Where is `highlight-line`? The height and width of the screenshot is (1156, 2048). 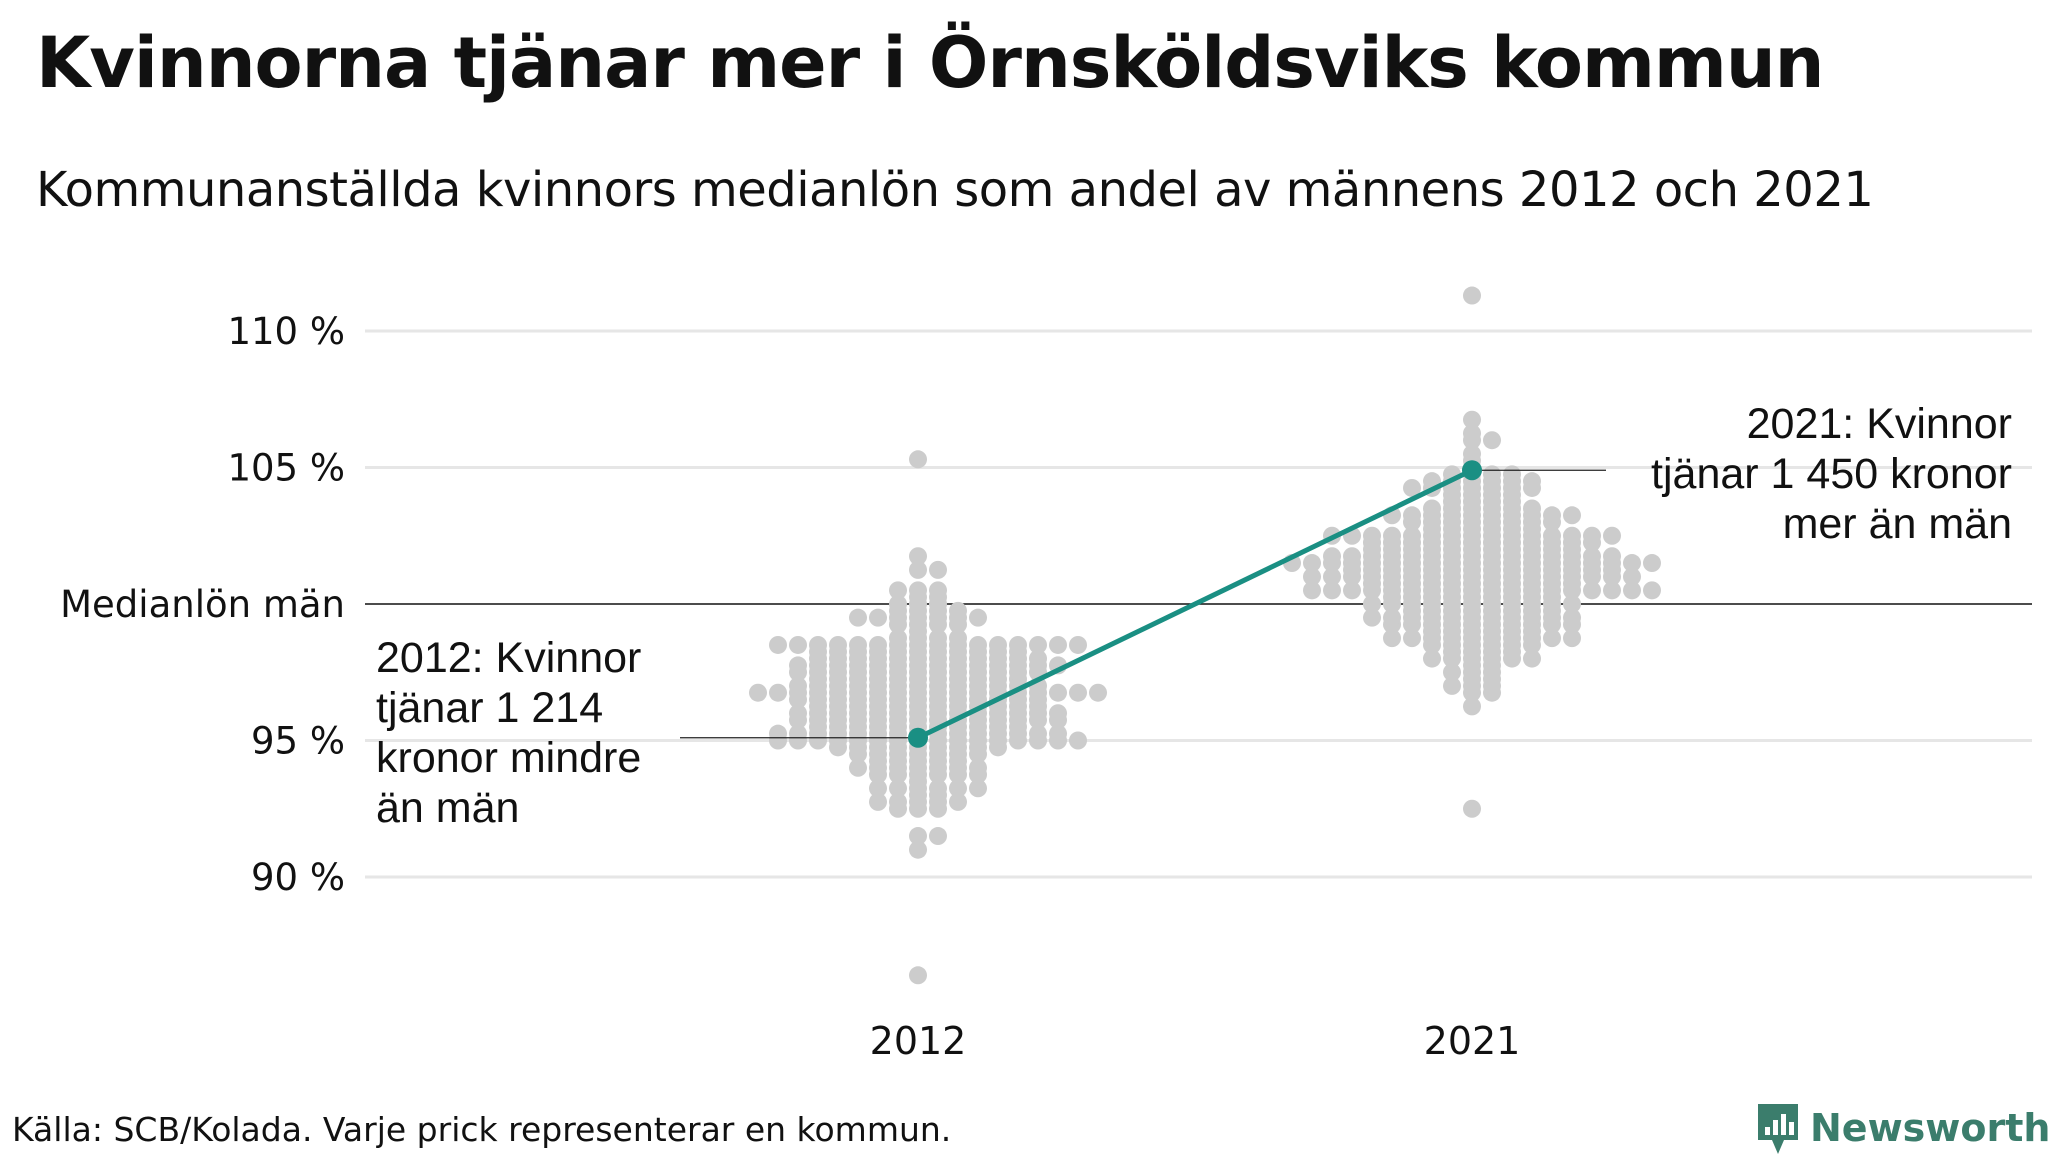
highlight-line is located at coordinates (1195, 604).